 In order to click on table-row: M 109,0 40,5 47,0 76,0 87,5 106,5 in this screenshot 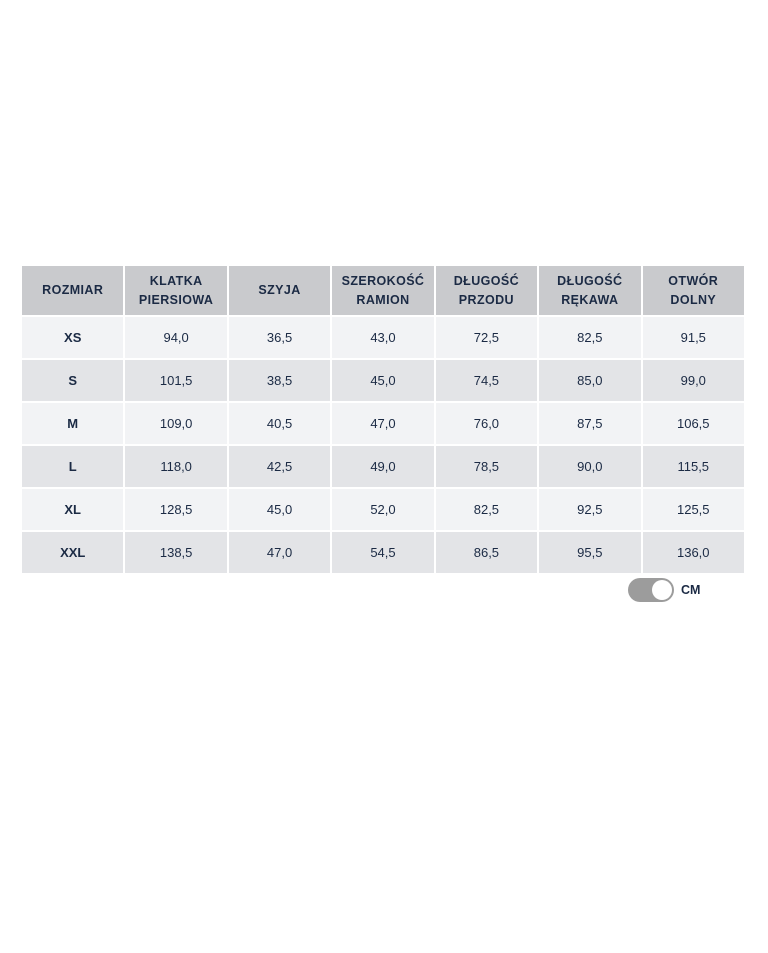, I will do `click(383, 423)`.